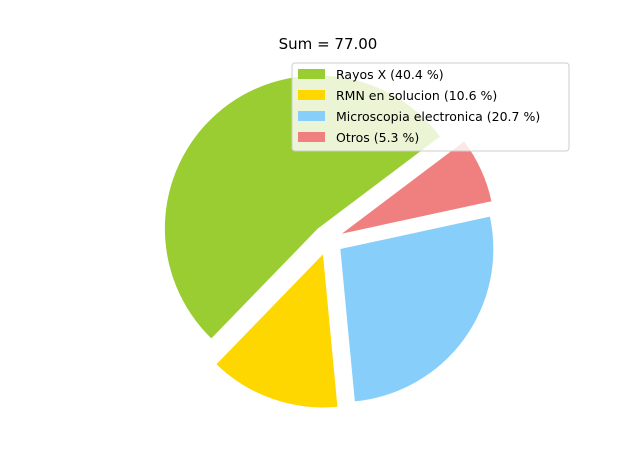  I want to click on legend-label-4: Otros (5.3 %), so click(377, 137).